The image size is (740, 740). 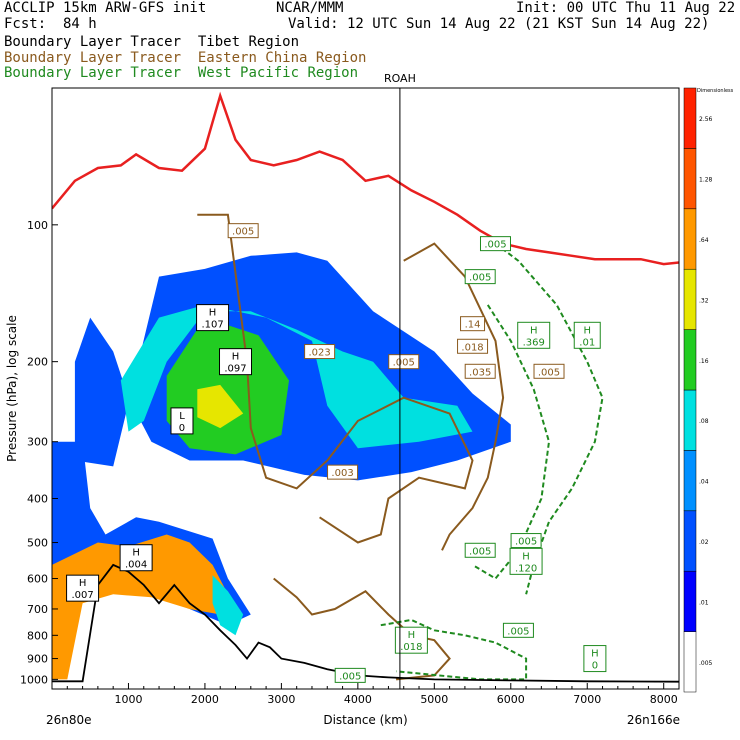 I want to click on eastern-china-label-2-text: .003, so click(x=342, y=473).